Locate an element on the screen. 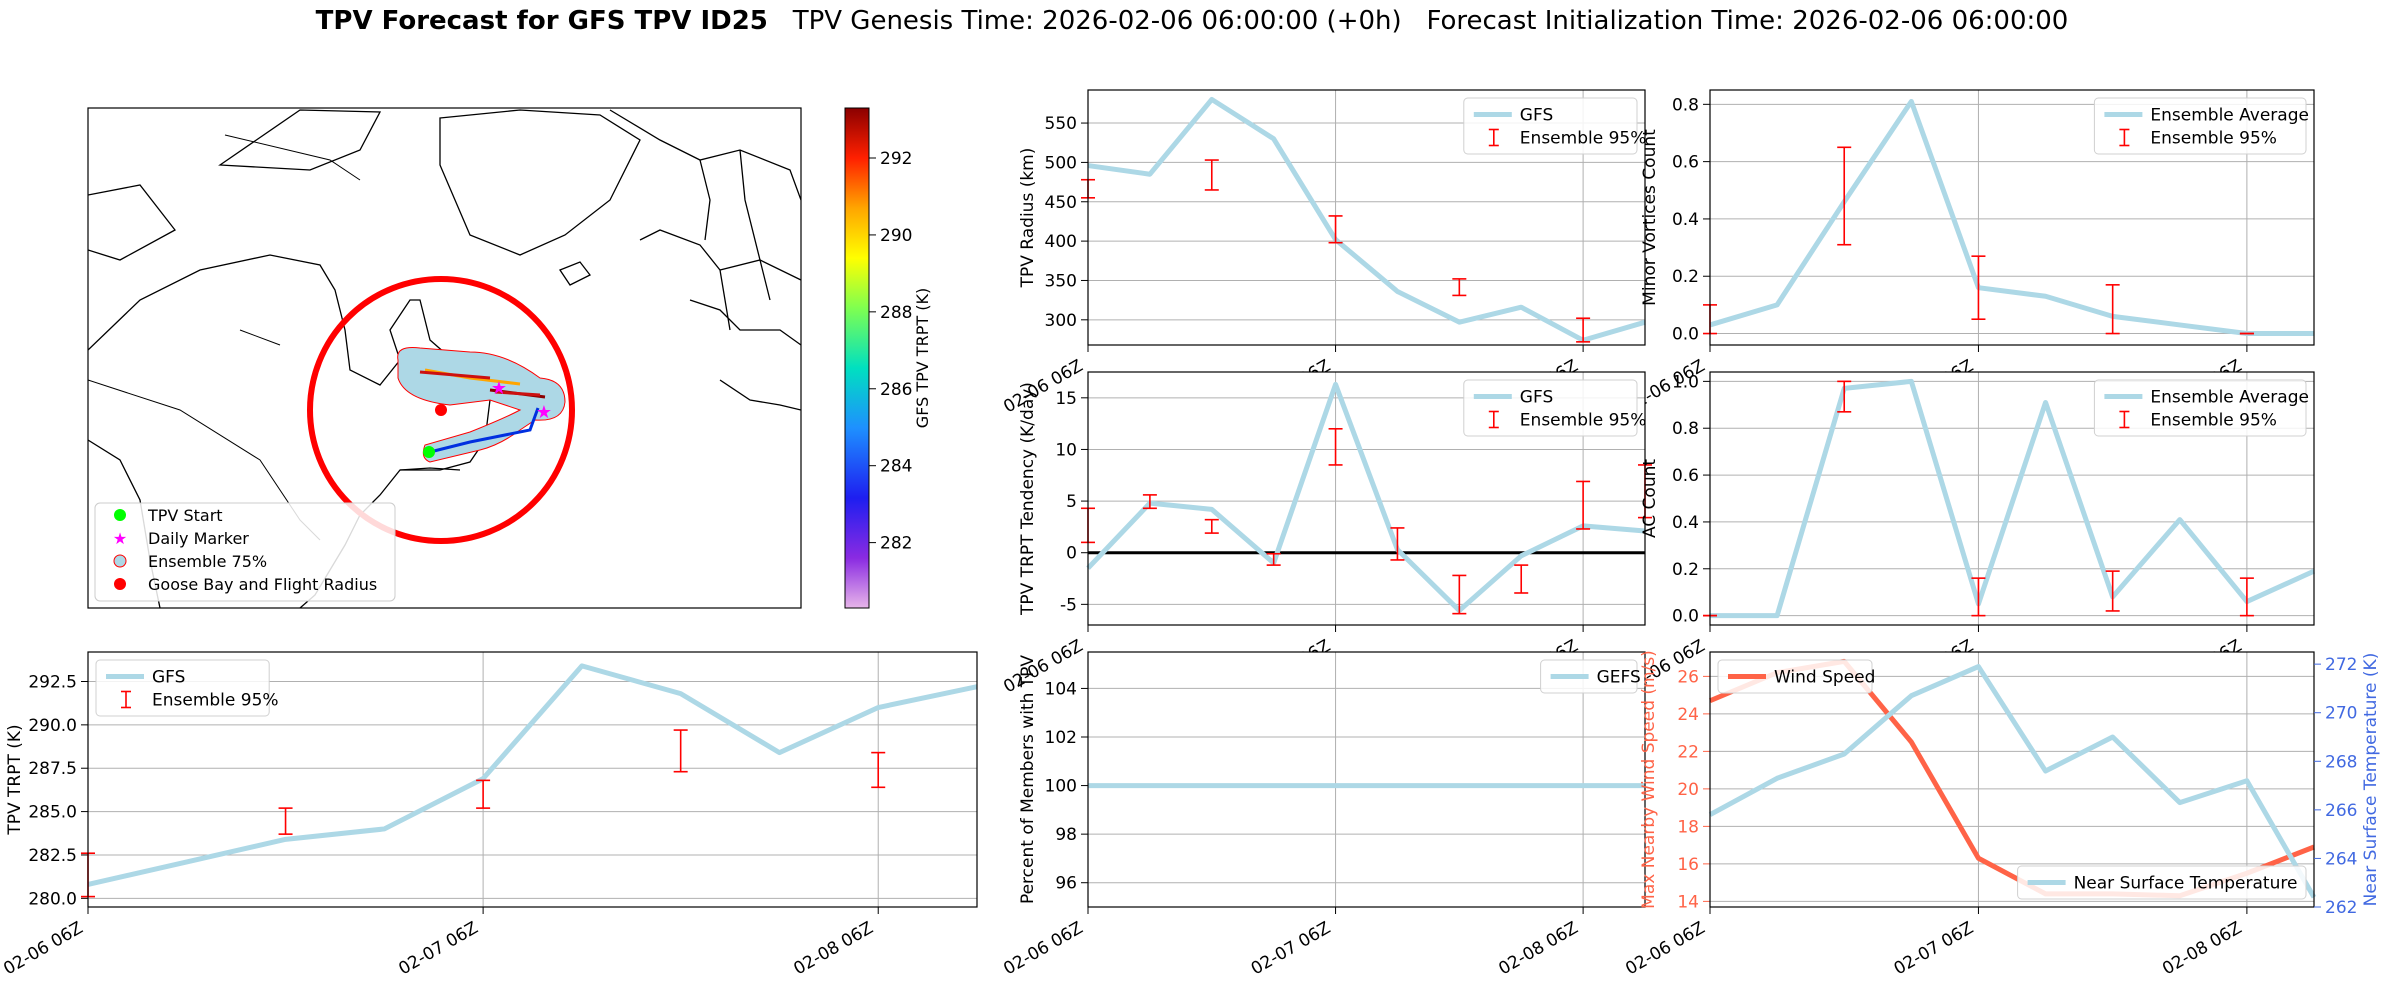 The height and width of the screenshot is (982, 2384). series-line-near-surface-temperature is located at coordinates (2012, 781).